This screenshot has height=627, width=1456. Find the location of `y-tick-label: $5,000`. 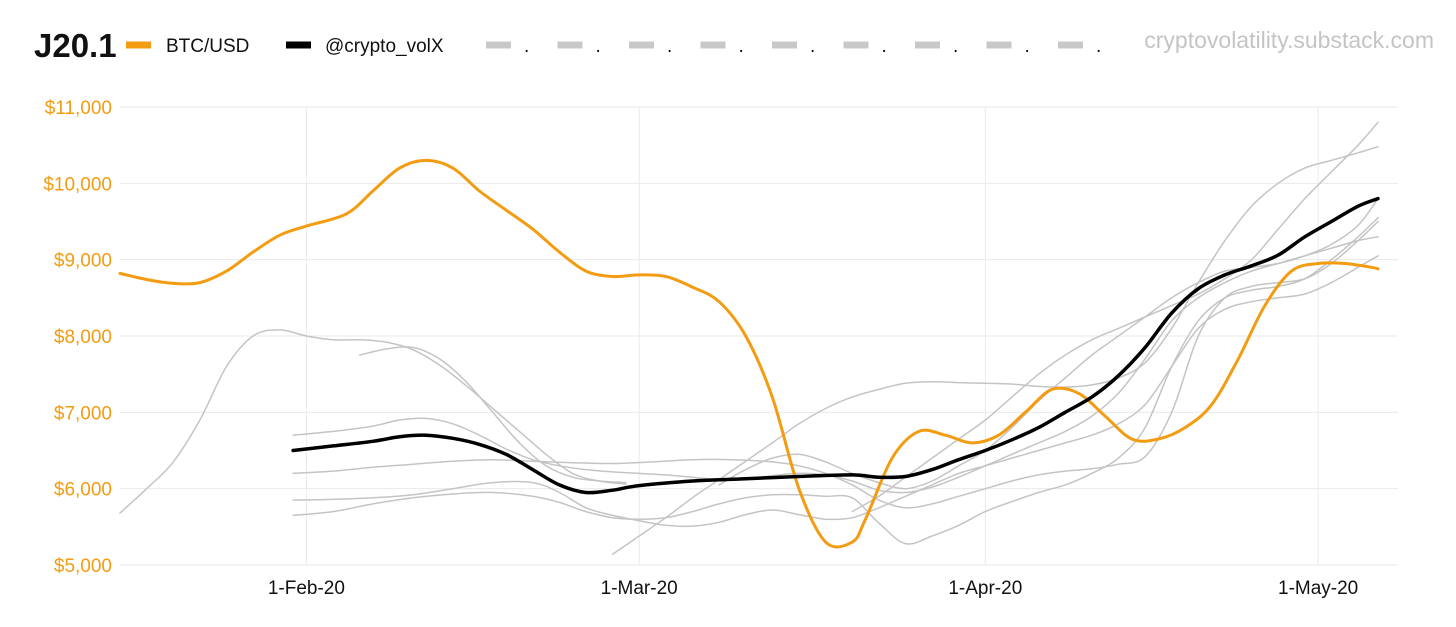

y-tick-label: $5,000 is located at coordinates (83, 566).